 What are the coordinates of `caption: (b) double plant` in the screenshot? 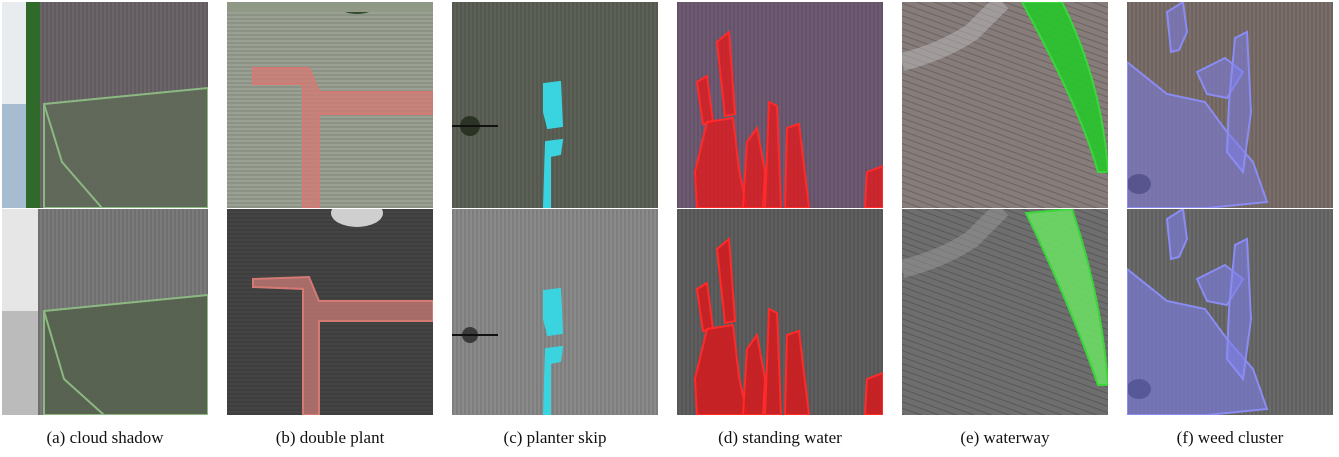 It's located at (330, 437).